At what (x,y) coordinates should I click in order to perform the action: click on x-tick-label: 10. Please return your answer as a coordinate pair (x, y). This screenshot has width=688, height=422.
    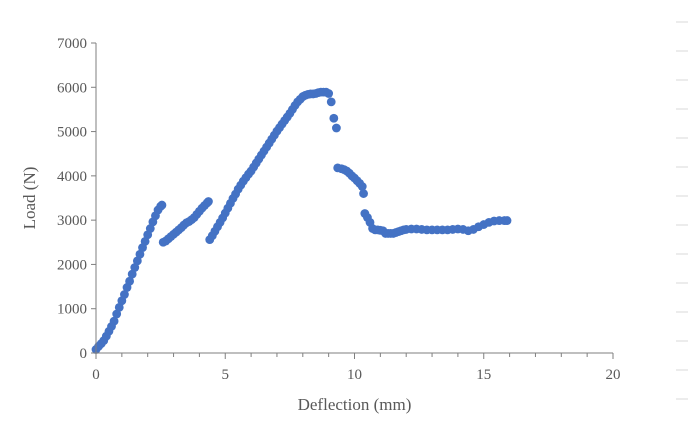
    Looking at the image, I should click on (354, 375).